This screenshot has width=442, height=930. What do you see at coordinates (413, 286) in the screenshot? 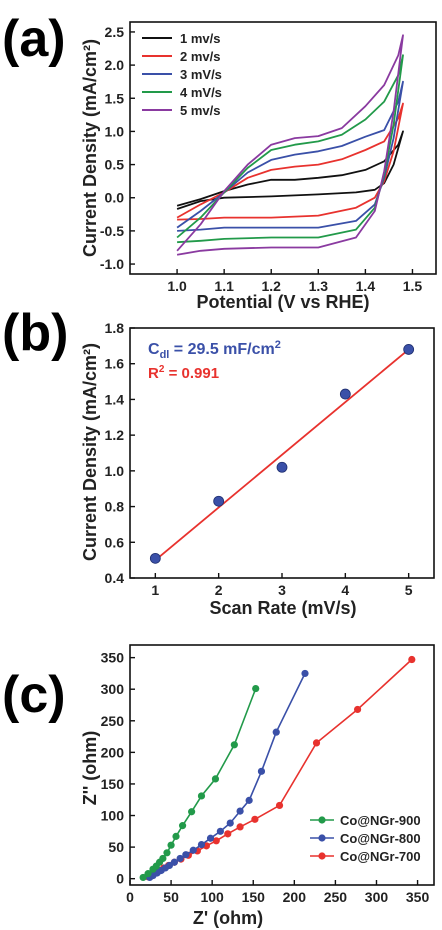
I see `panel-a-x-tick-label: 1.5` at bounding box center [413, 286].